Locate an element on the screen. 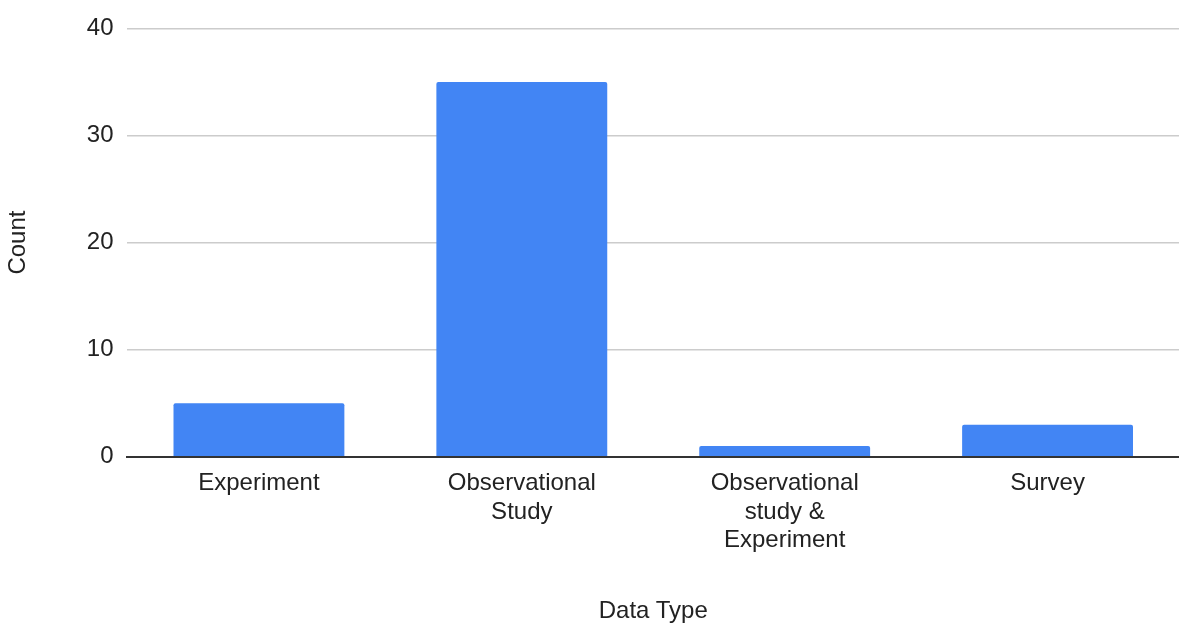  x-tick-label: Survey is located at coordinates (1047, 481).